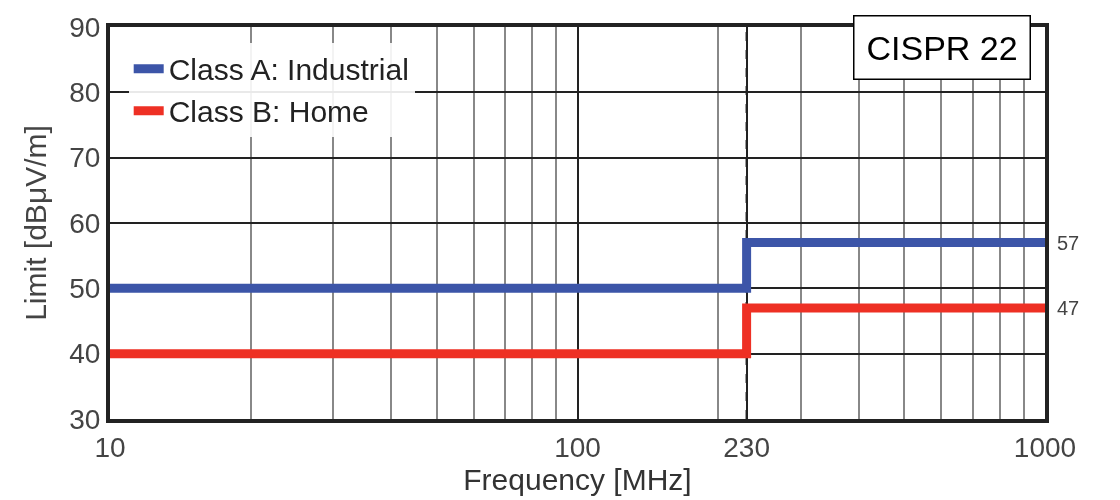  Describe the element at coordinates (85, 158) in the screenshot. I see `y-tick-label: 70` at that location.